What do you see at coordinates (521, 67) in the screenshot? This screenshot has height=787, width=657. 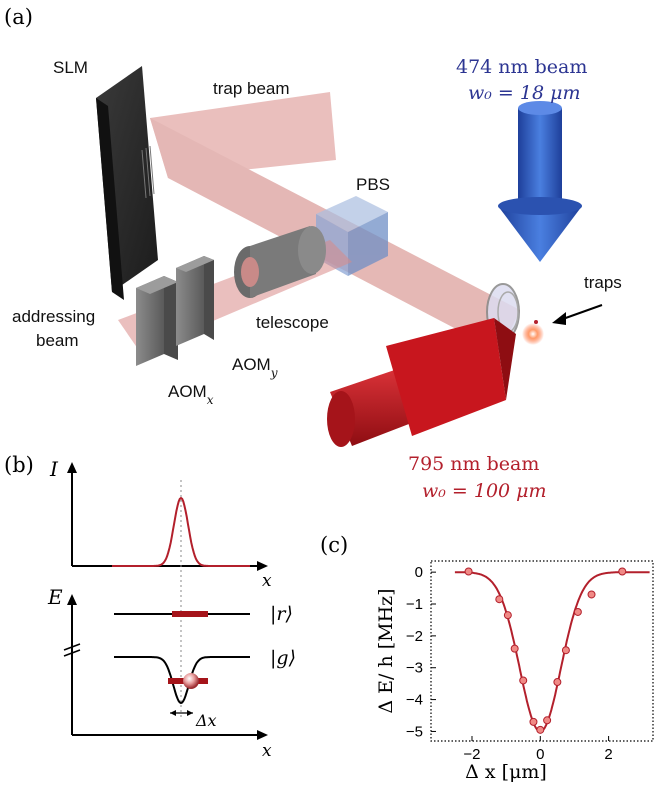 I see `blue-beam-label-1: 474 nm beam` at bounding box center [521, 67].